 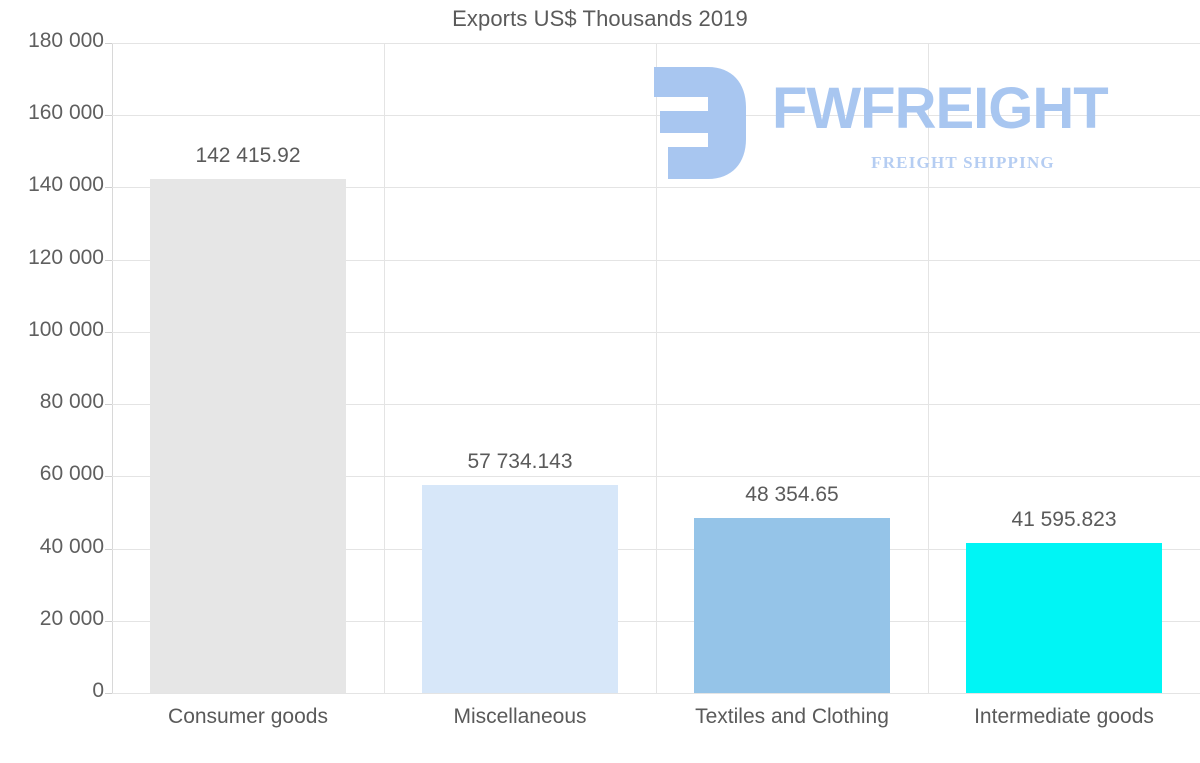 I want to click on gridline-horizontal, so click(x=656, y=693).